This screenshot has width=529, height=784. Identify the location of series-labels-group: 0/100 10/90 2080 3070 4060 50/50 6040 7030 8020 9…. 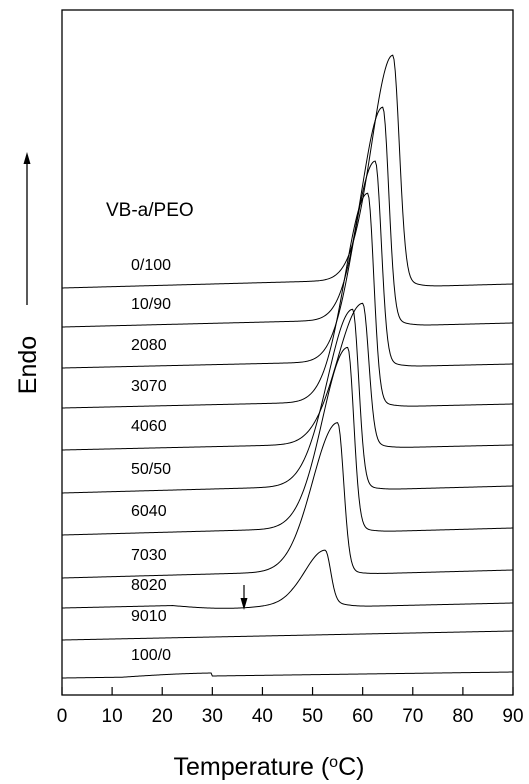
(151, 460).